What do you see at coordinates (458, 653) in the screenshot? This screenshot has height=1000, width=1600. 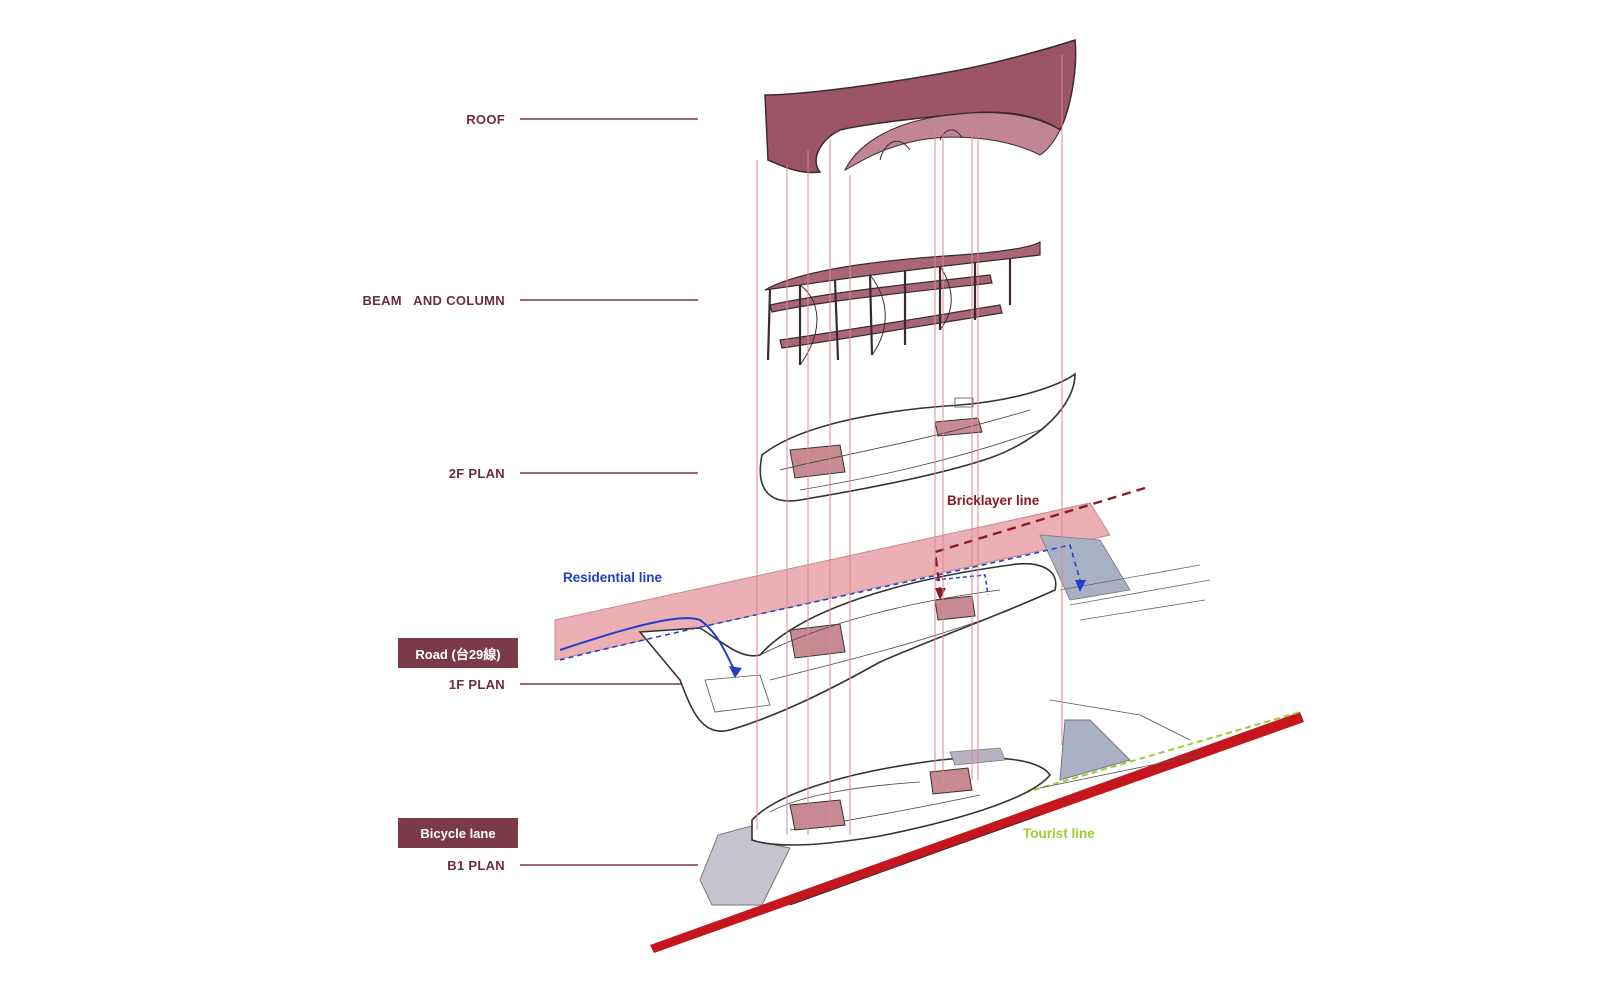 I see `road-tag: Road (台29線)` at bounding box center [458, 653].